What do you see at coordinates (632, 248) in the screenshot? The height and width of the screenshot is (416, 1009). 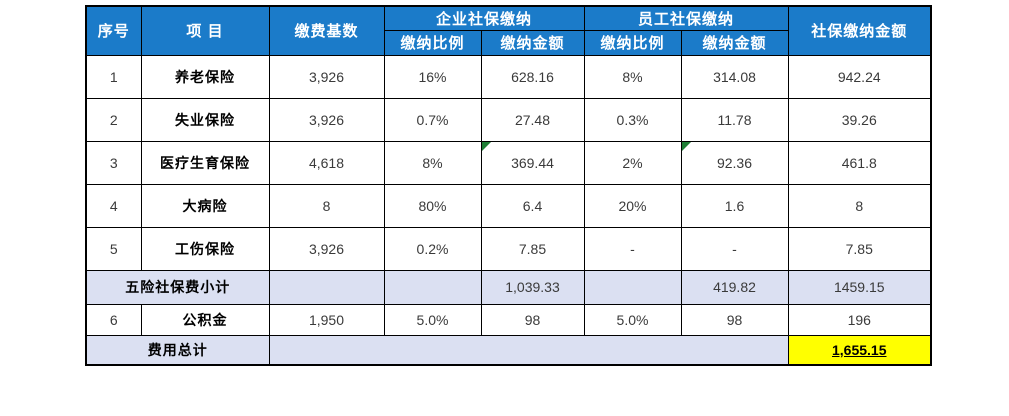 I see `cell-employee-ratio: -` at bounding box center [632, 248].